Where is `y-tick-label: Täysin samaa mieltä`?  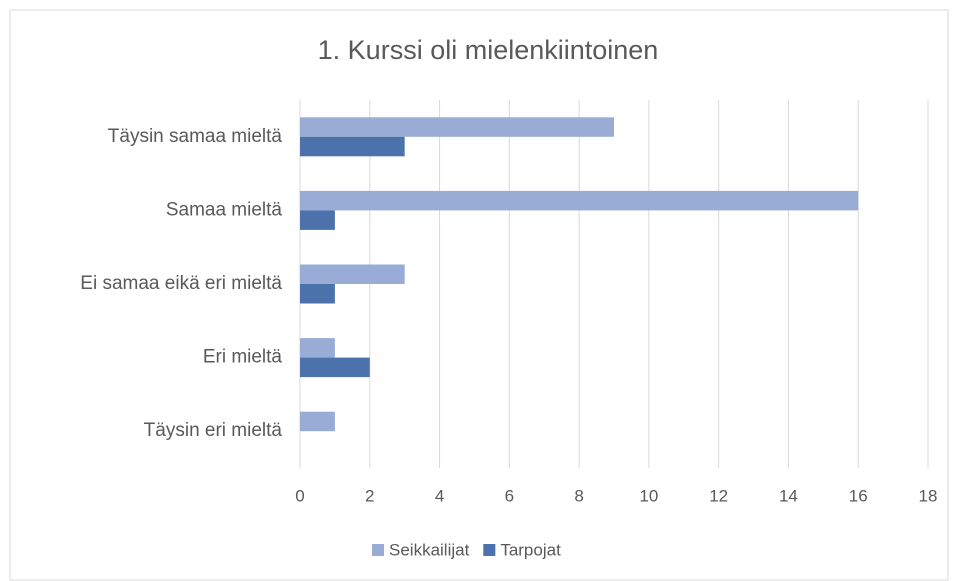
y-tick-label: Täysin samaa mieltä is located at coordinates (195, 136).